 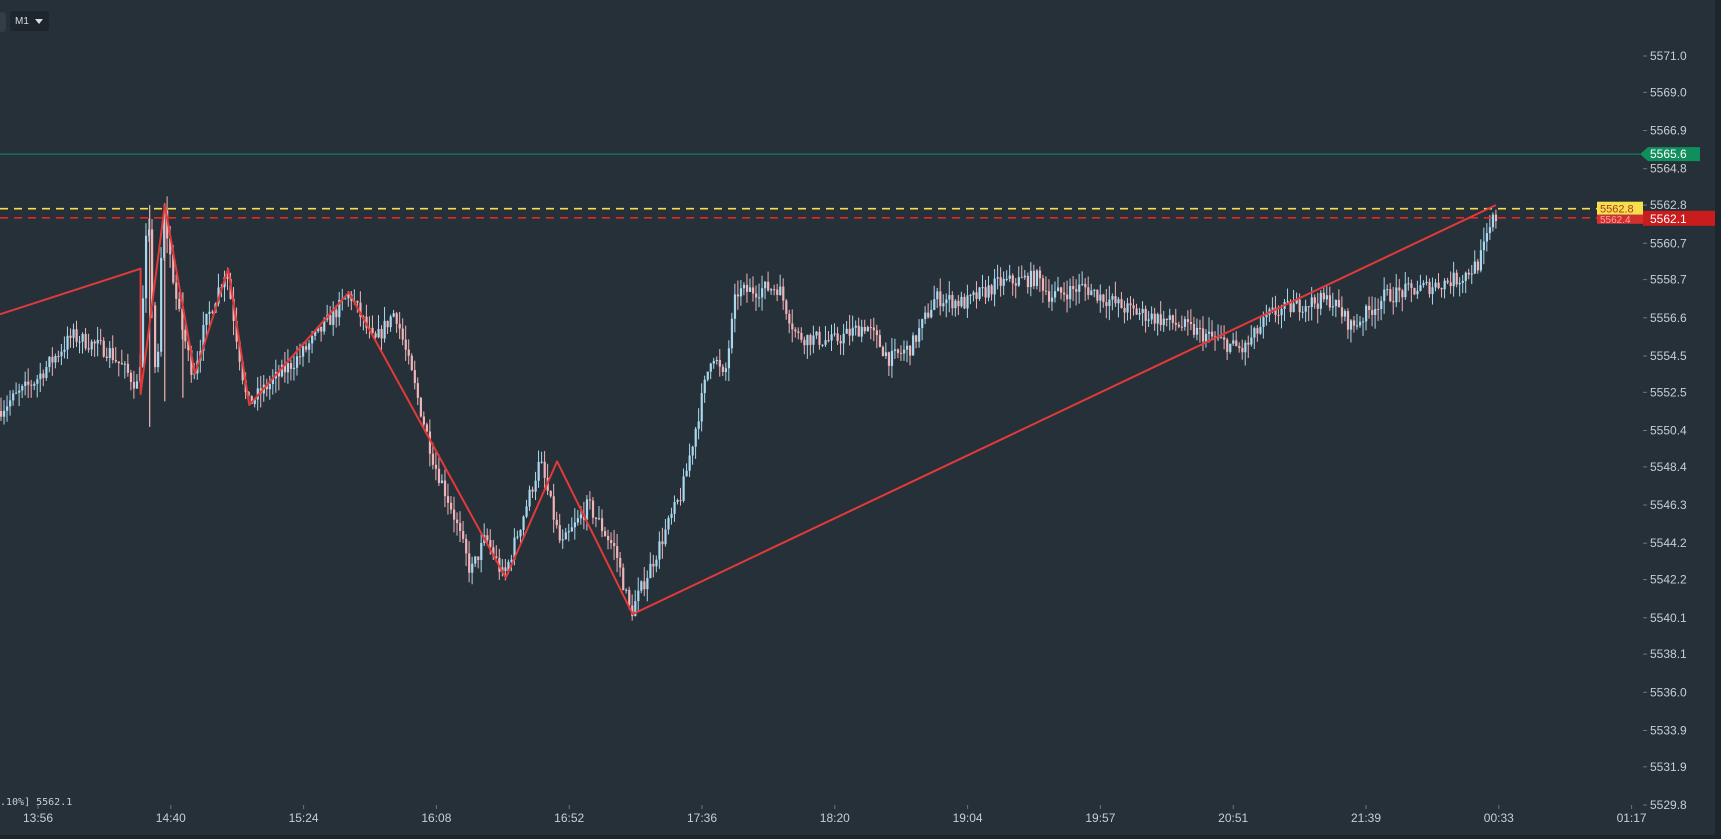 What do you see at coordinates (1668, 543) in the screenshot?
I see `y-tick-label: 5544.2` at bounding box center [1668, 543].